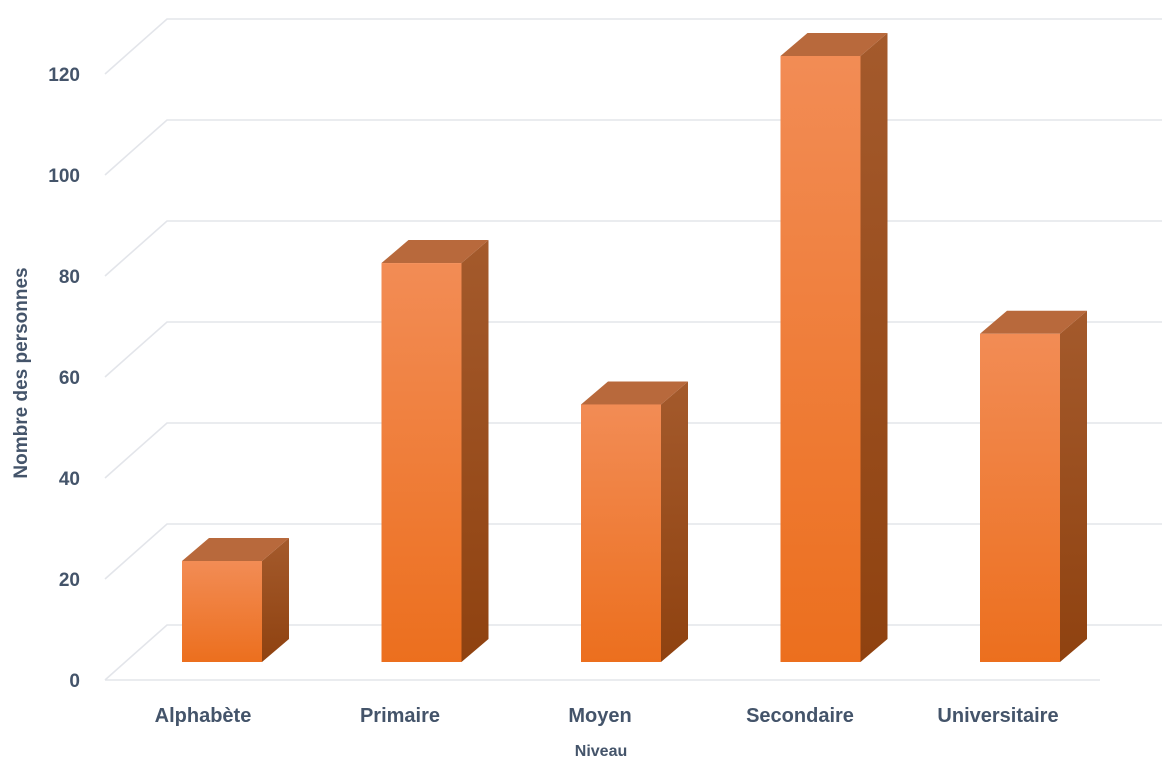 This screenshot has width=1167, height=765. Describe the element at coordinates (69, 378) in the screenshot. I see `y-tick-label: 60` at that location.